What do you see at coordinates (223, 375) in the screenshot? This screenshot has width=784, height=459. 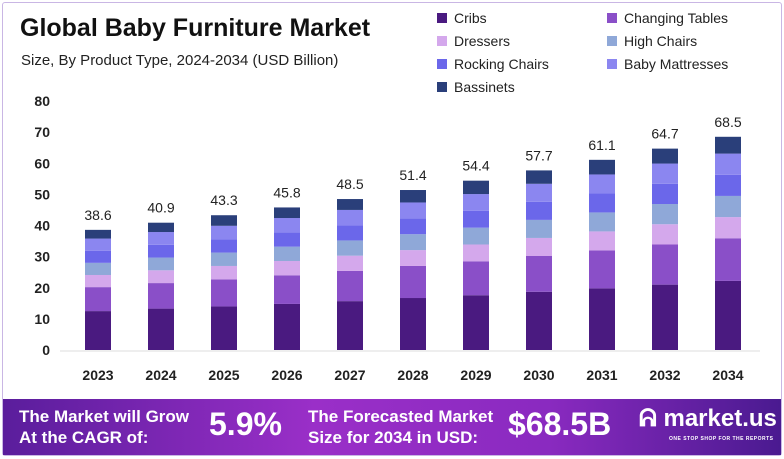 I see `x-tick-label: 2025` at bounding box center [223, 375].